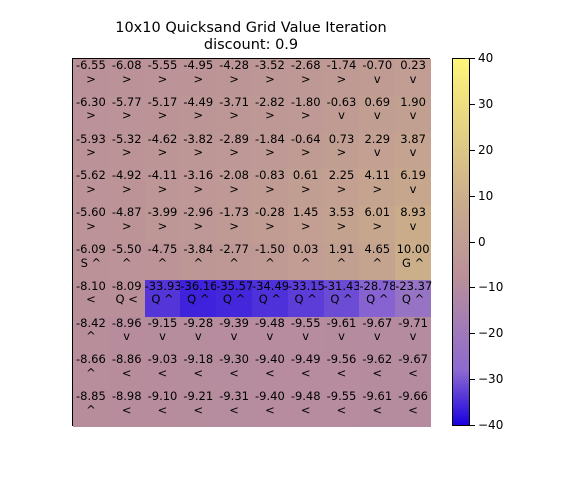 The width and height of the screenshot is (576, 480). What do you see at coordinates (341, 65) in the screenshot?
I see `cell-value: -1.74` at bounding box center [341, 65].